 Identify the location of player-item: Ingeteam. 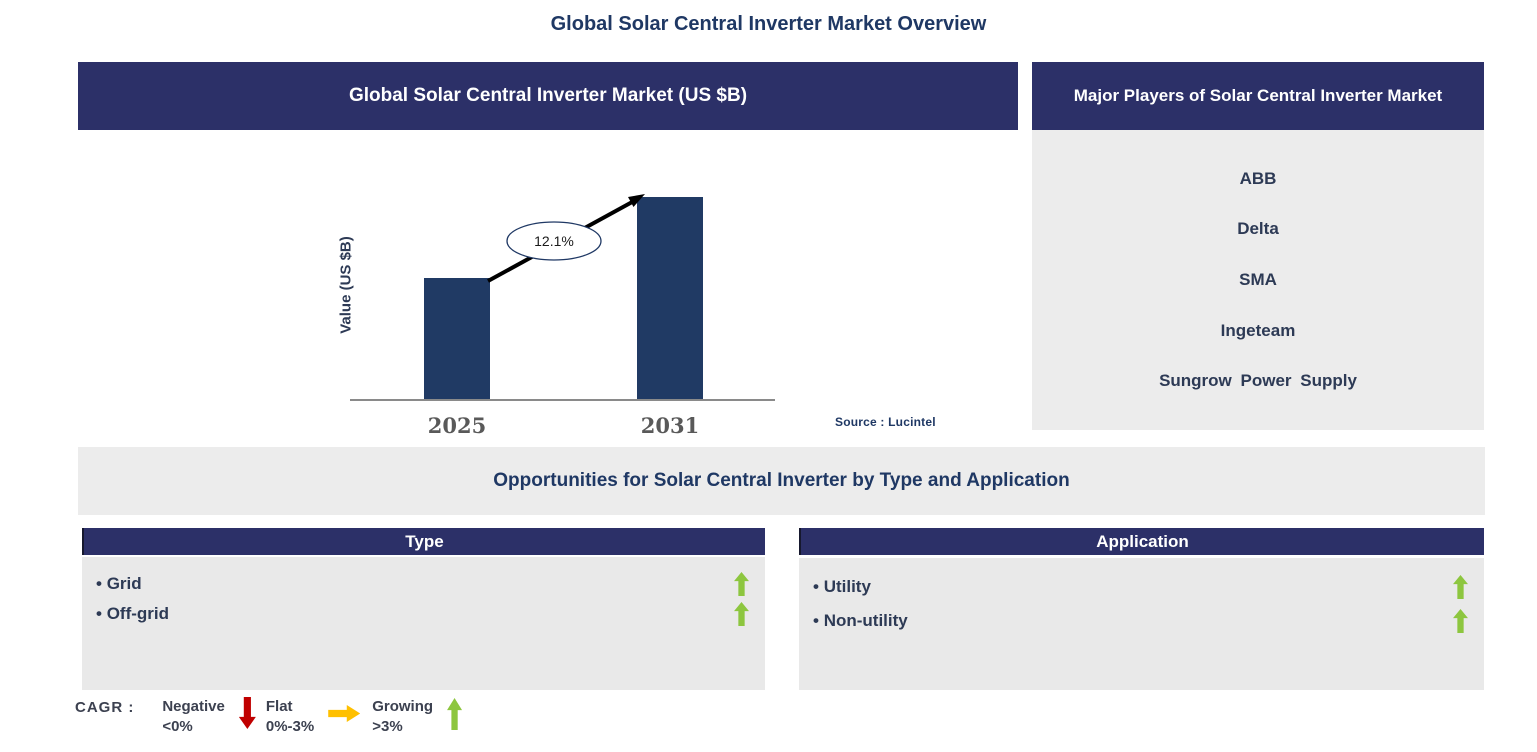
(1258, 330).